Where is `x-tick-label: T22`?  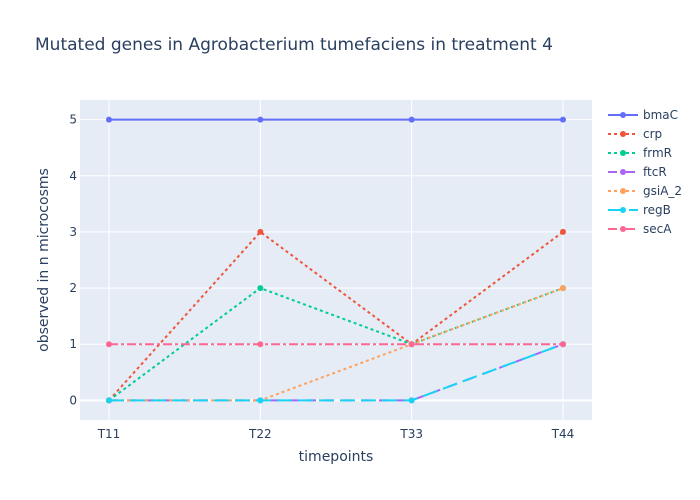 x-tick-label: T22 is located at coordinates (260, 434).